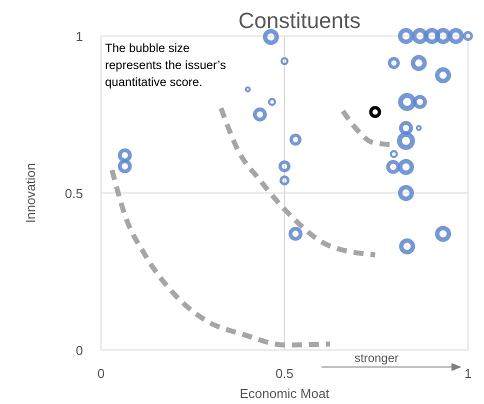 The image size is (484, 404). What do you see at coordinates (79, 36) in the screenshot?
I see `y-tick-label: 1` at bounding box center [79, 36].